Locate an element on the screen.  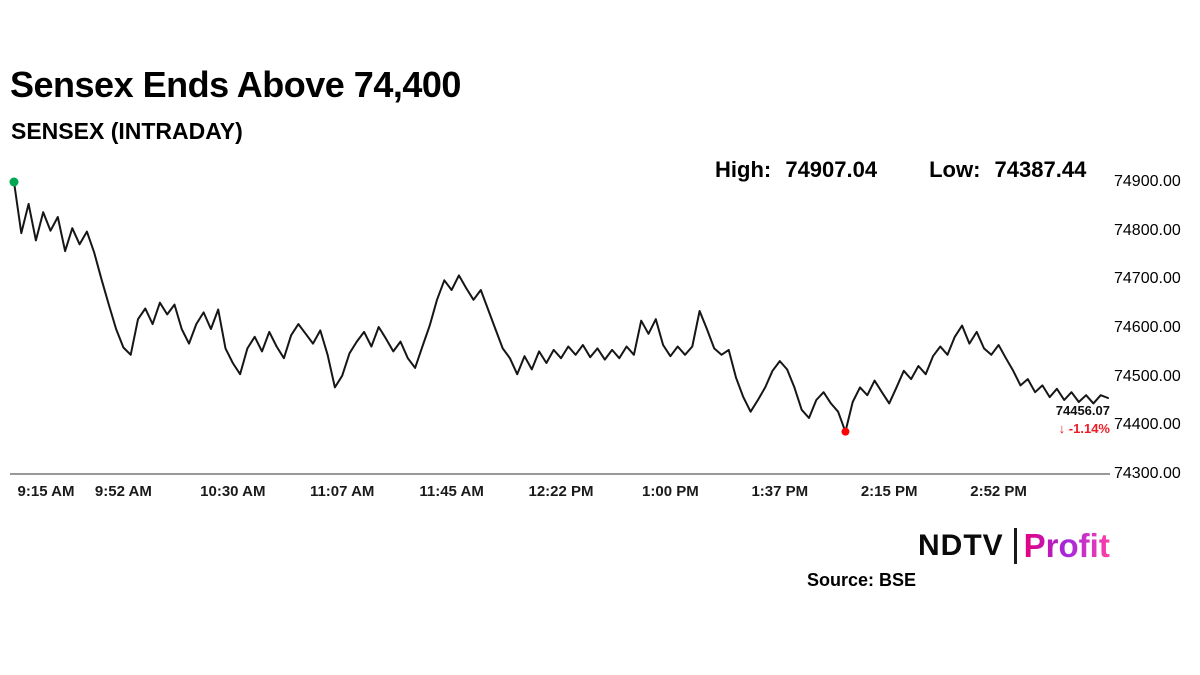
percent-change-label: ↓ -1.14% is located at coordinates (1065, 428).